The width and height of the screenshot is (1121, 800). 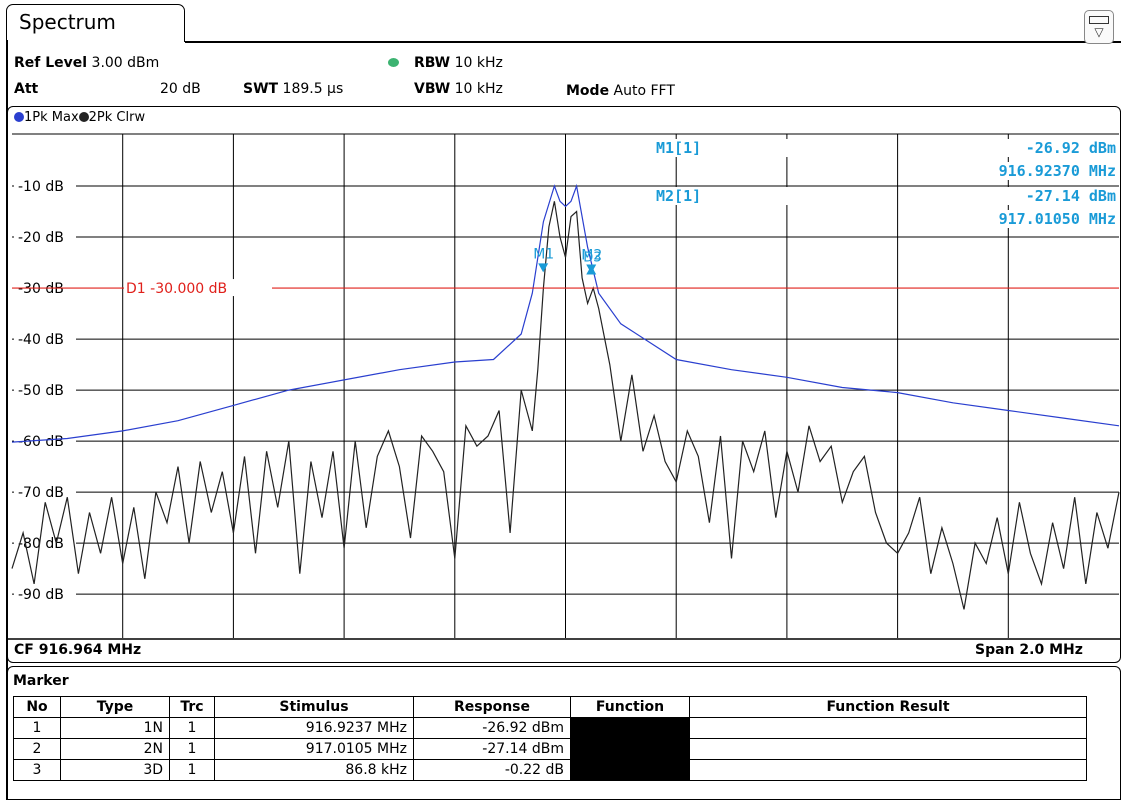 I want to click on trace2-dot, so click(x=83, y=117).